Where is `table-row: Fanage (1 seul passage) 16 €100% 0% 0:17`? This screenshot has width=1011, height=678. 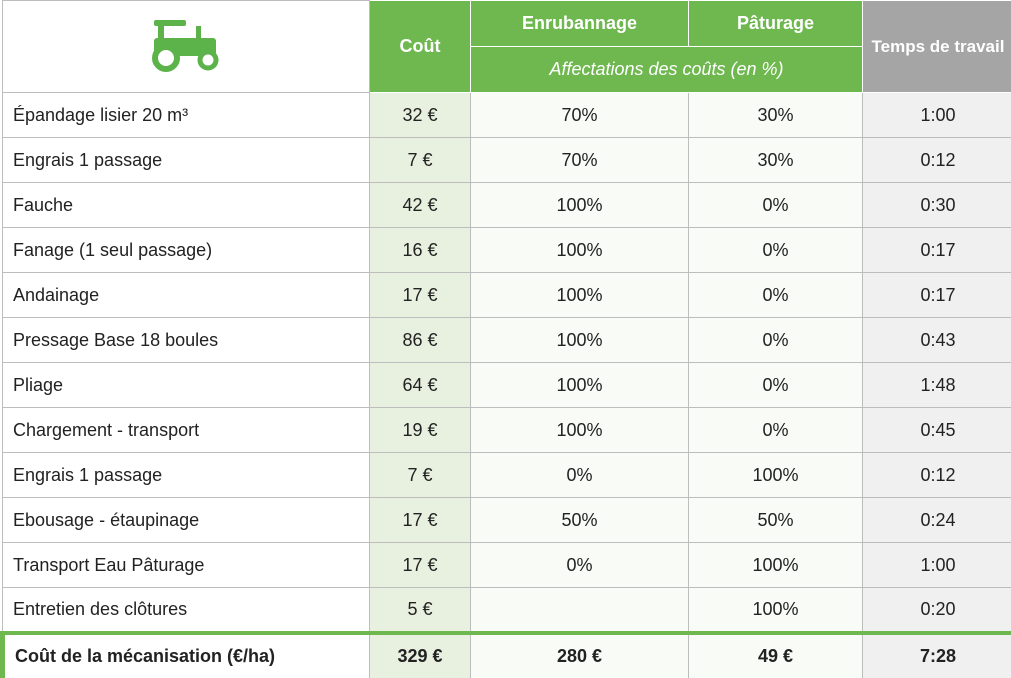 table-row: Fanage (1 seul passage) 16 €100% 0% 0:17 is located at coordinates (506, 250).